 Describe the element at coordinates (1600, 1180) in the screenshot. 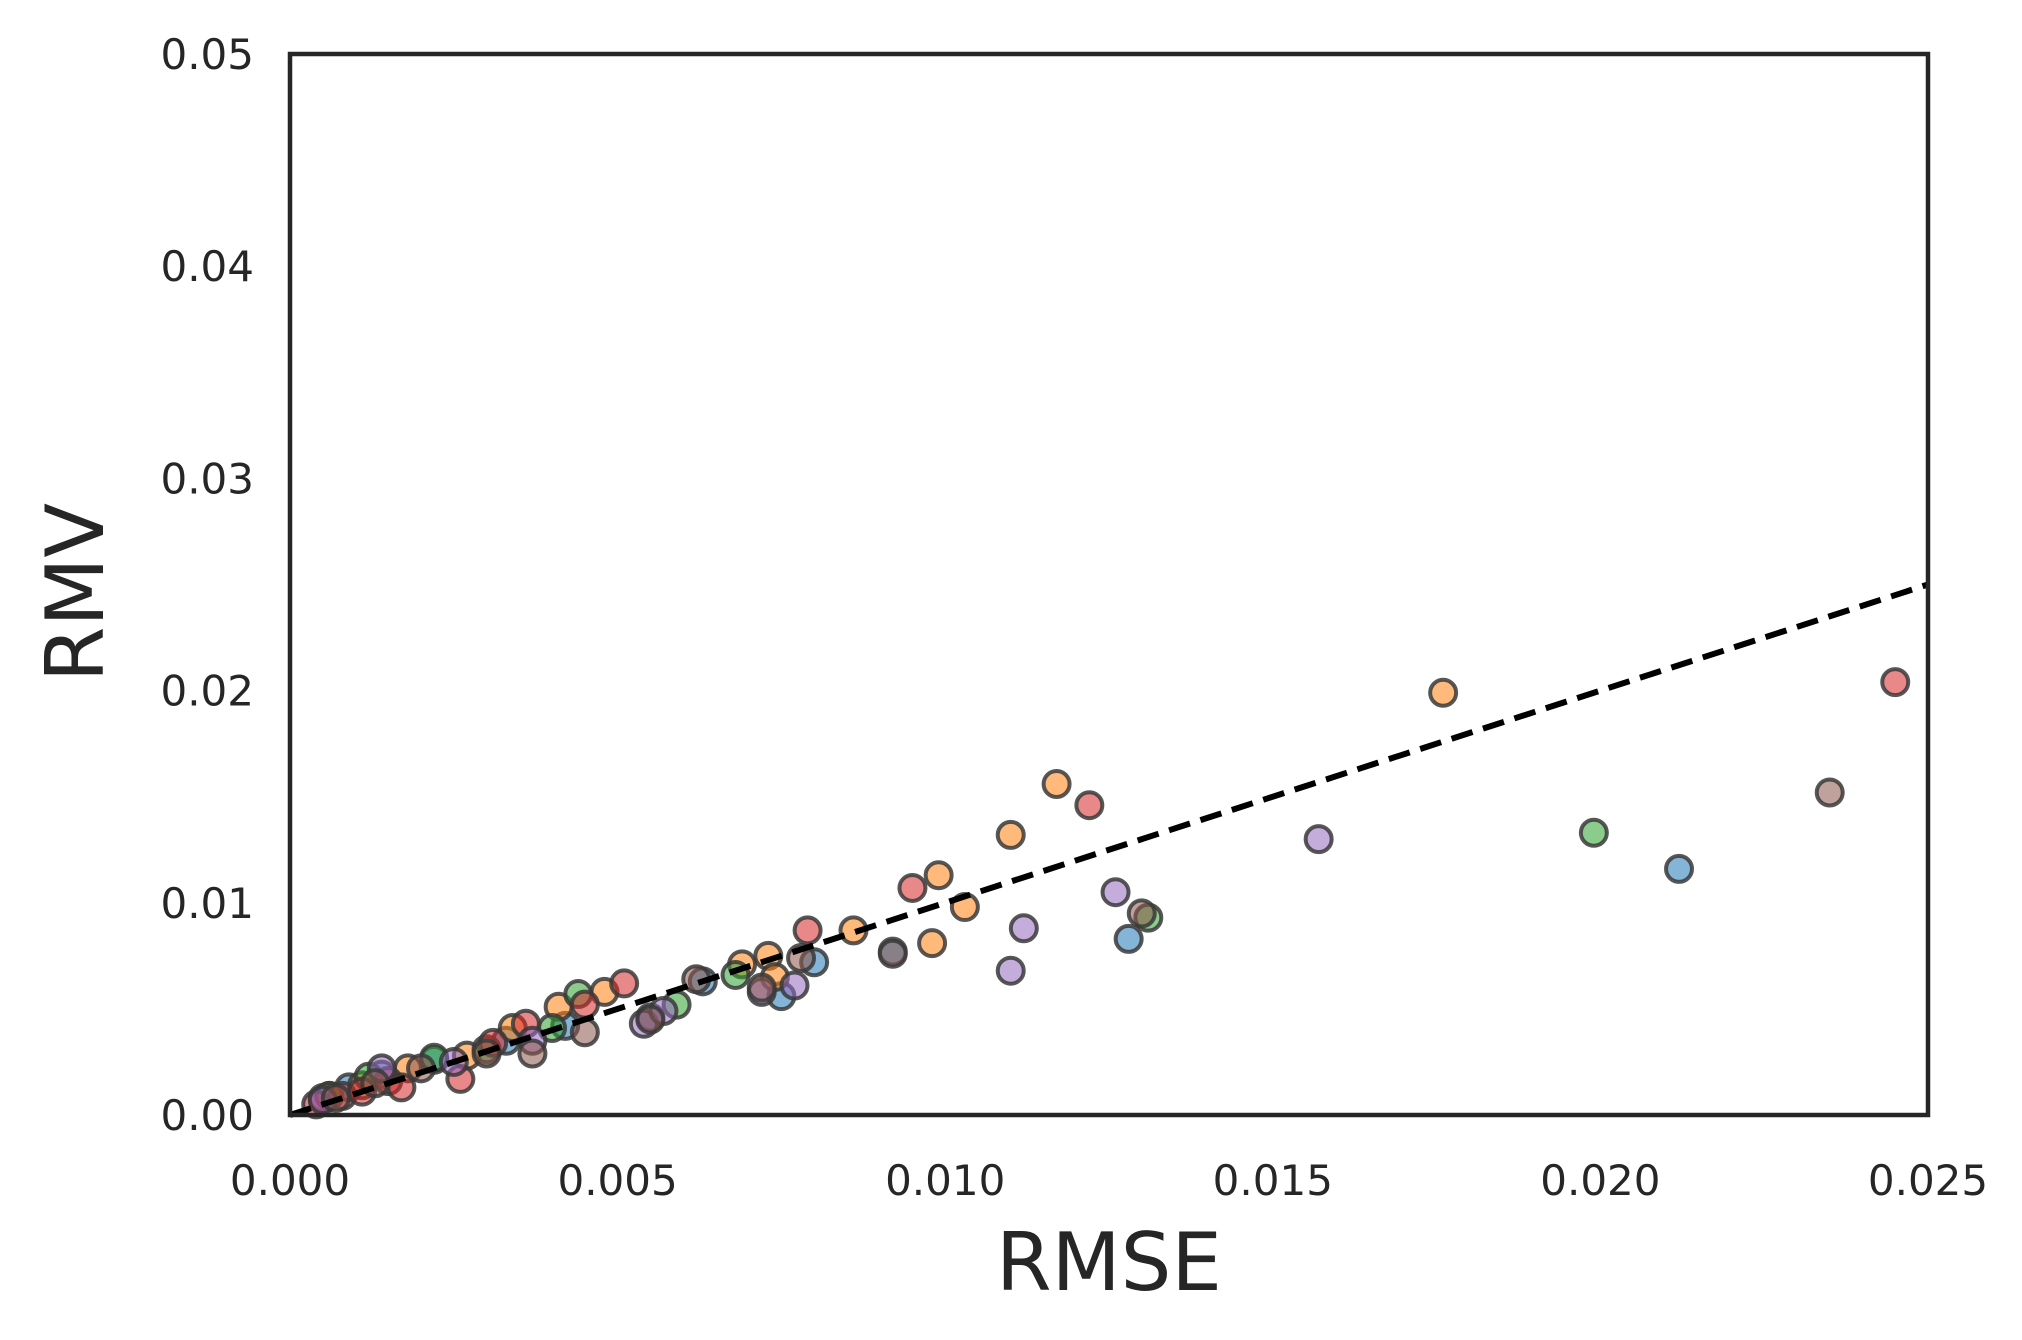

I see `x-tick-label: 0.020` at that location.